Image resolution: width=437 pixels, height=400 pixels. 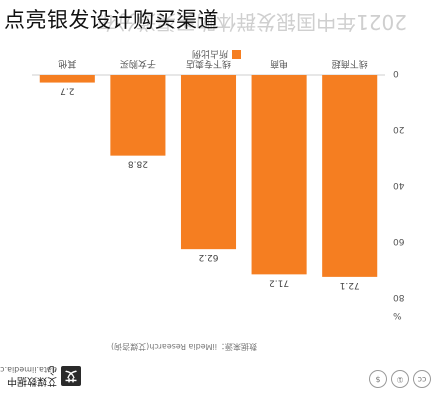 I want to click on source-note: 数据来源：iiMedia Research(艾媒咨询), so click(x=184, y=346).